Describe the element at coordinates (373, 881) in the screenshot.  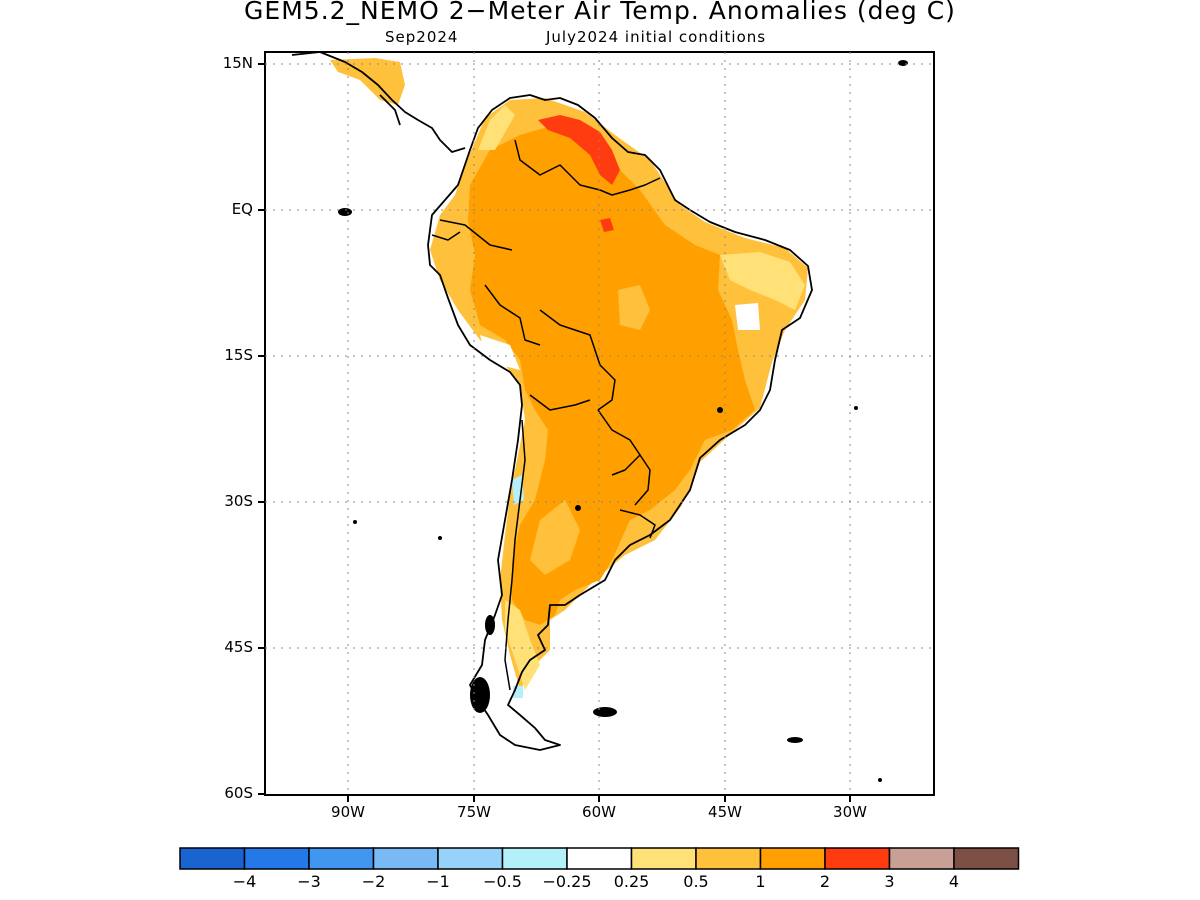
I see `colorbar-label: −2` at that location.